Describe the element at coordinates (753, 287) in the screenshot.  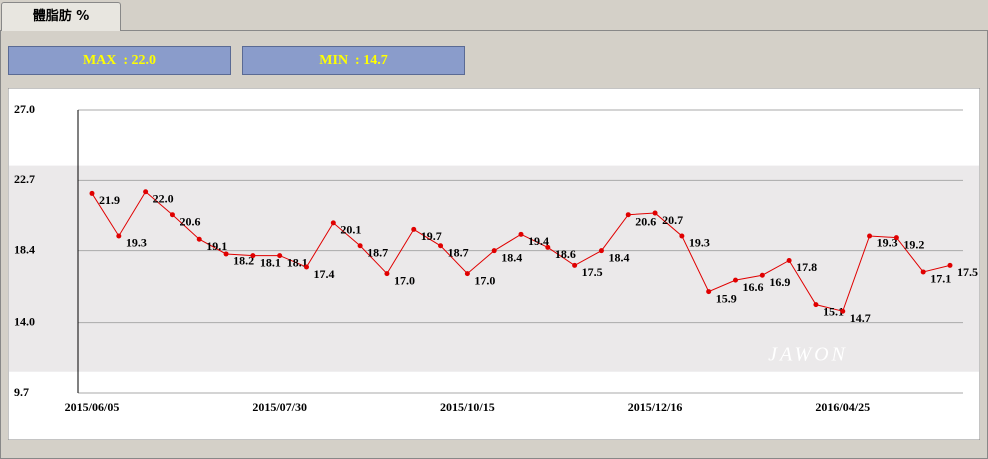
I see `data-label: 16.6` at that location.